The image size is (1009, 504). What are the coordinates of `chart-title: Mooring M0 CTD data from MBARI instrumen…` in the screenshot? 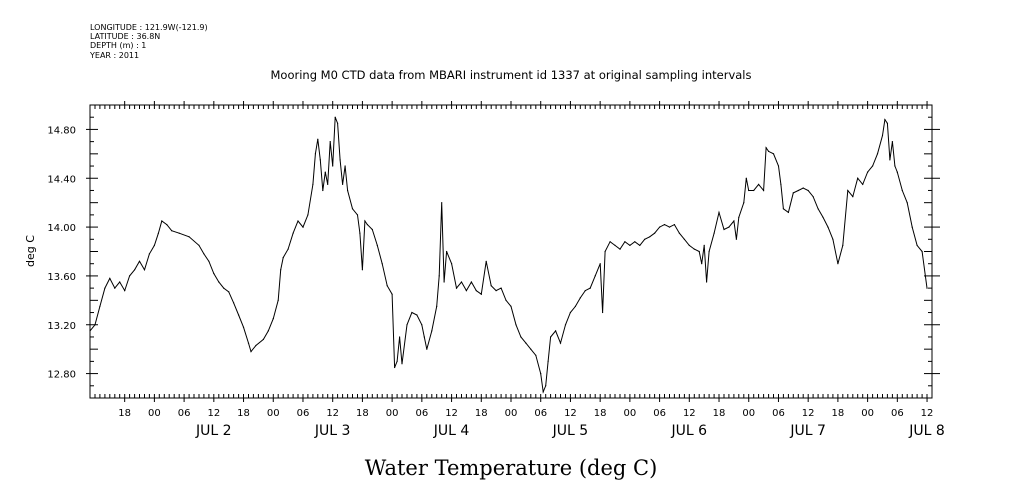 It's located at (511, 75).